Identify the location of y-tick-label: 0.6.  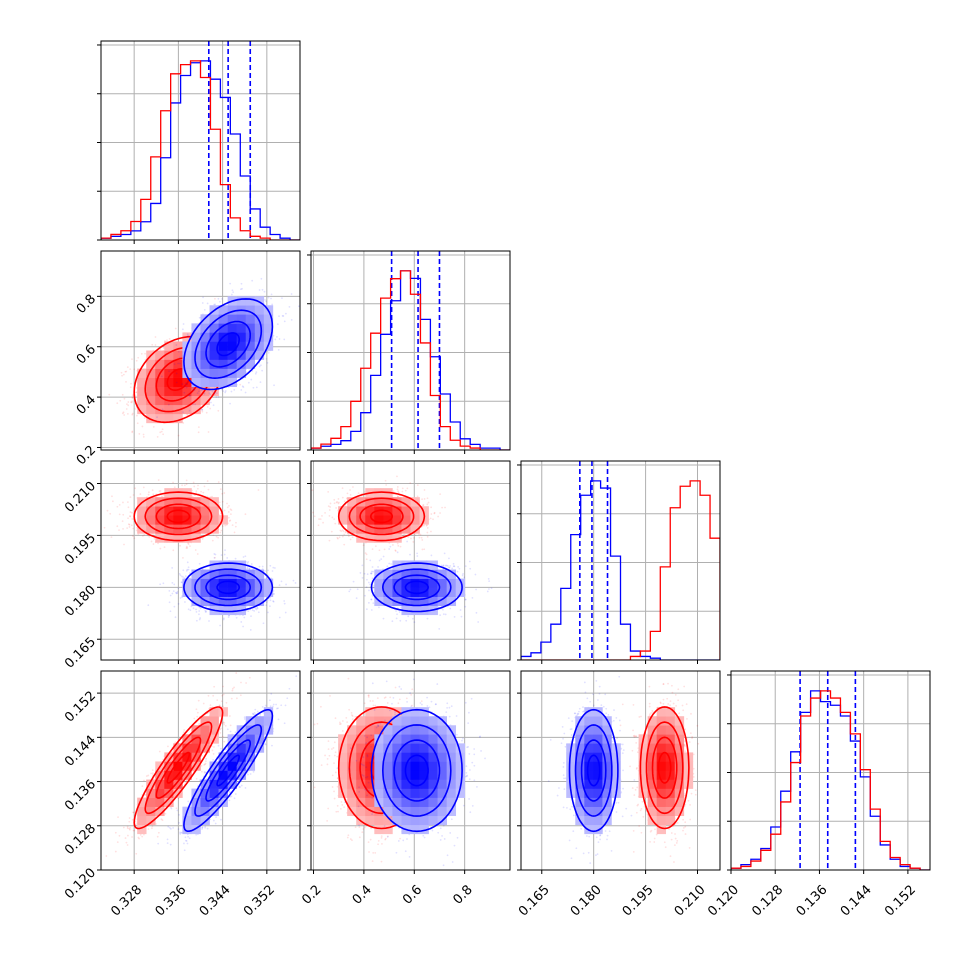
(86, 354).